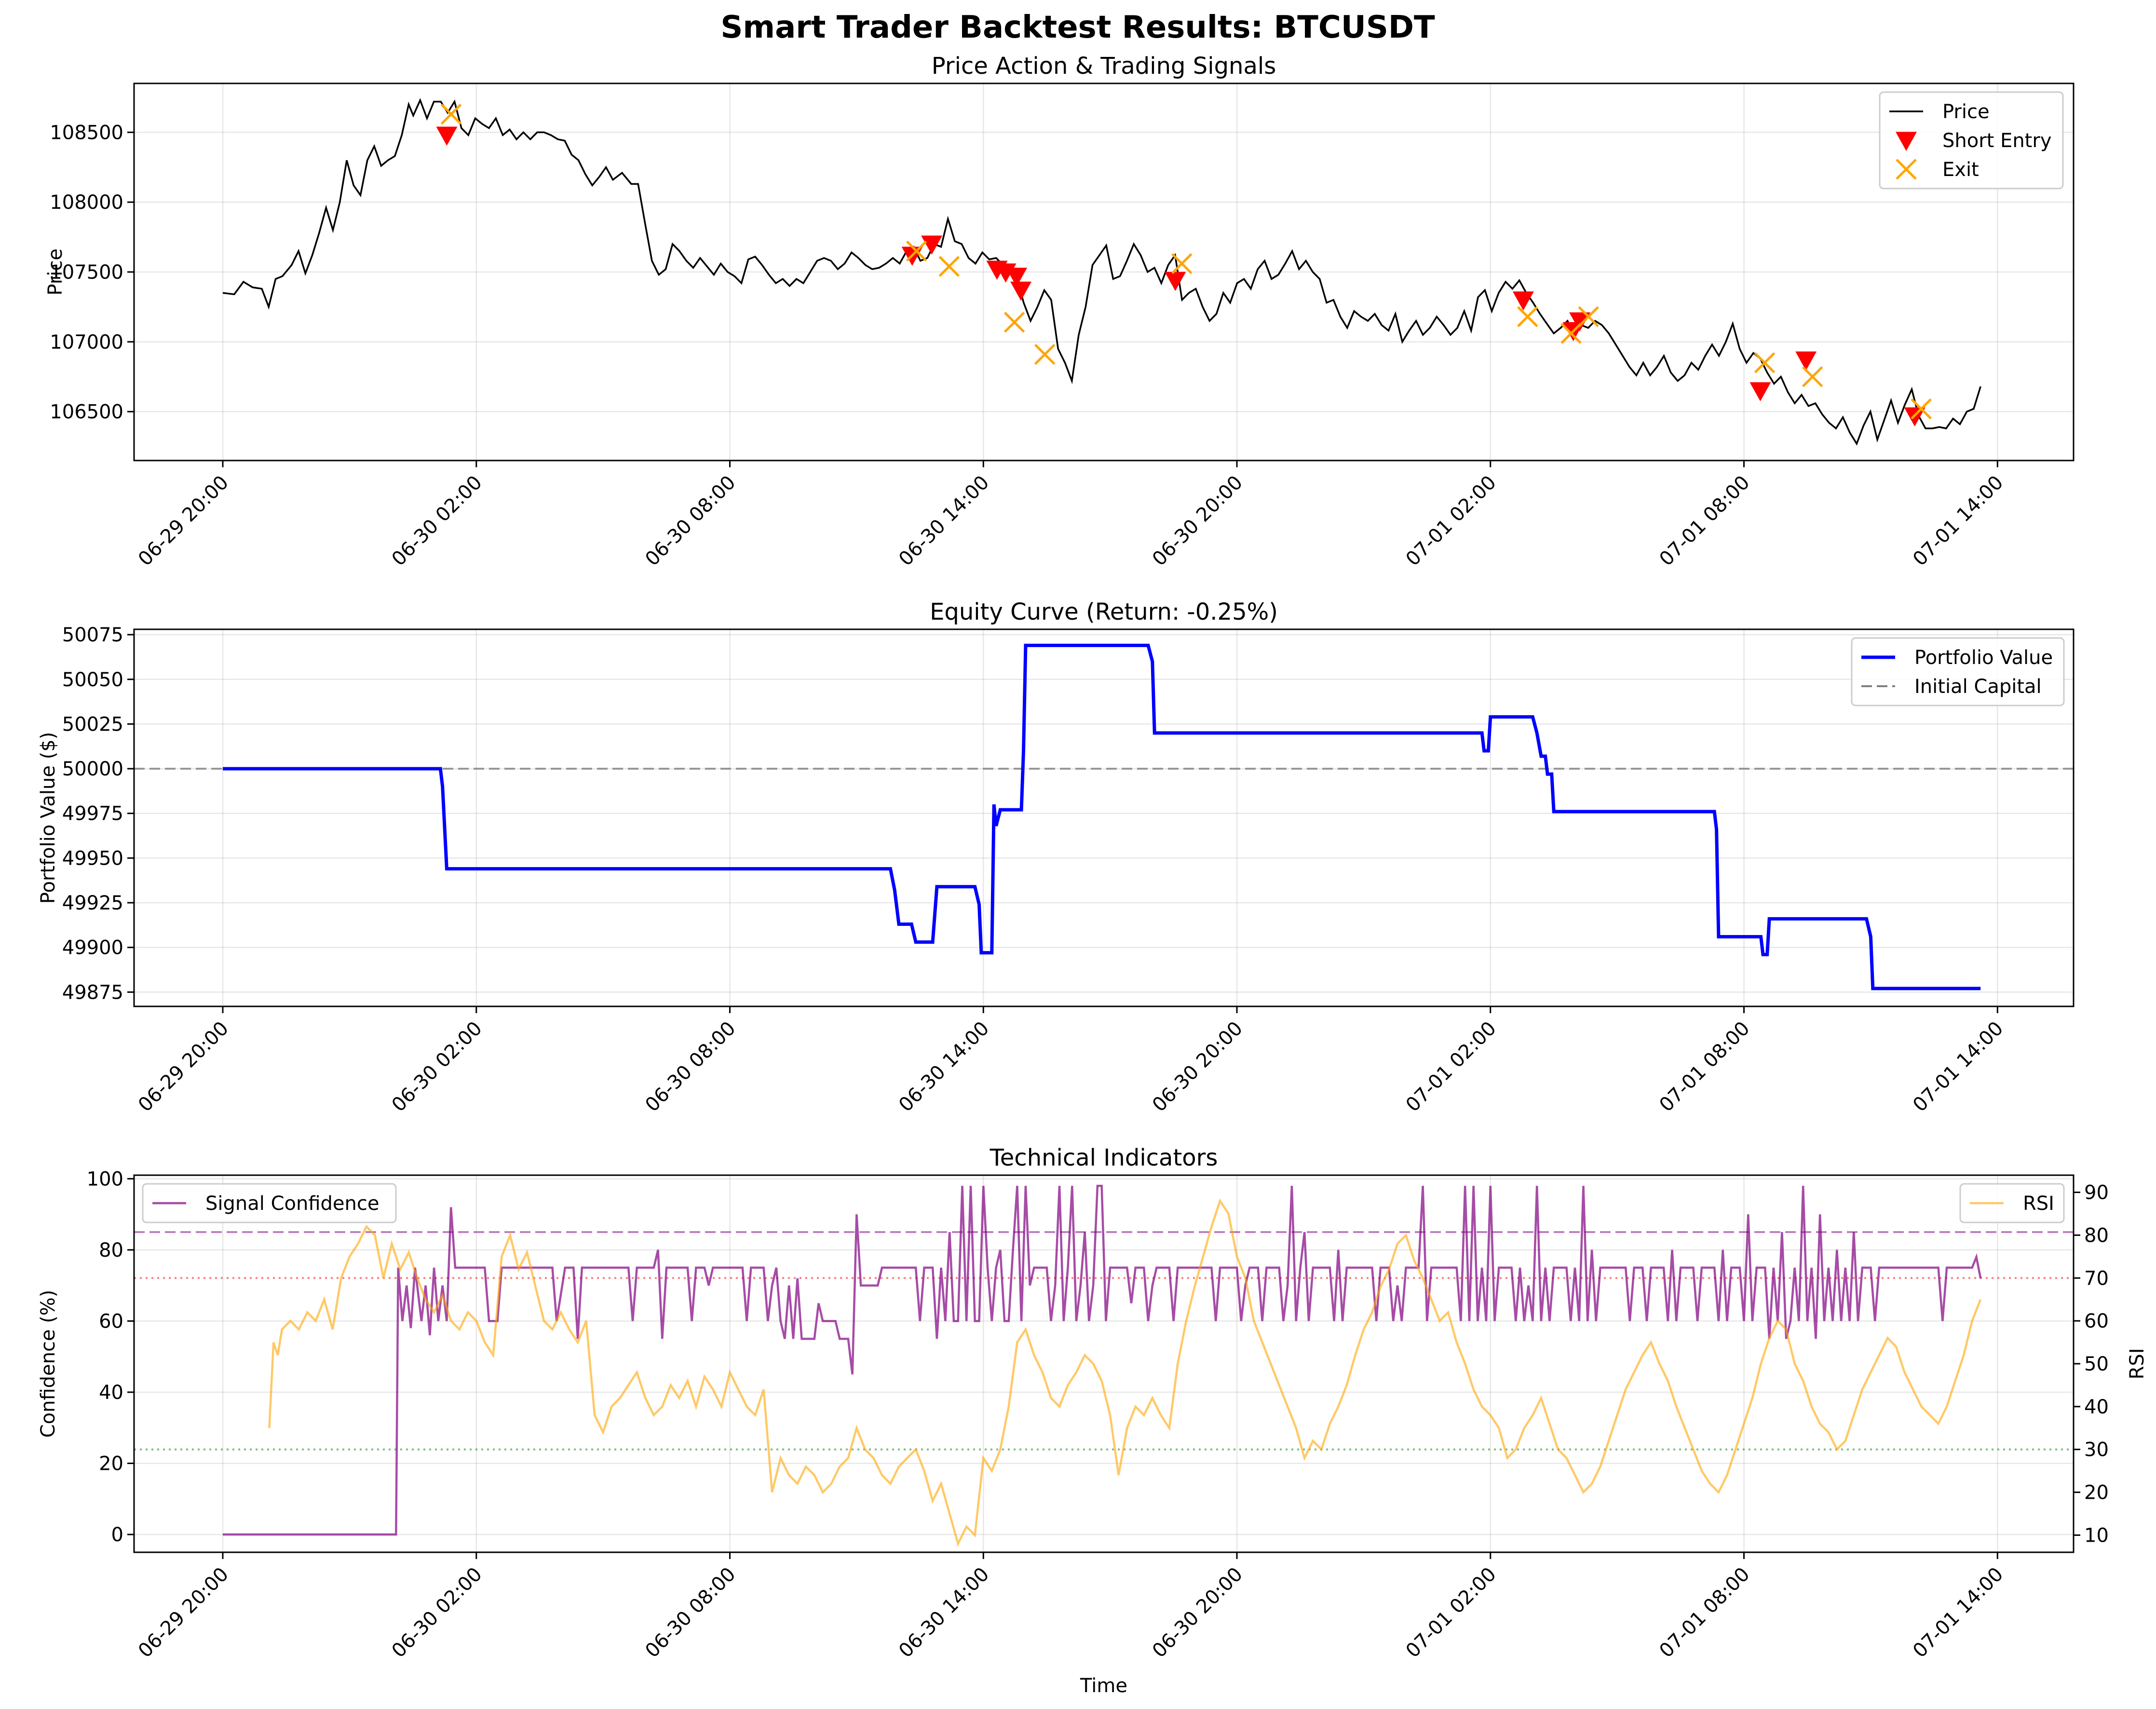 The width and height of the screenshot is (2156, 1709). Describe the element at coordinates (93, 992) in the screenshot. I see `y-tick-label: 49875` at that location.